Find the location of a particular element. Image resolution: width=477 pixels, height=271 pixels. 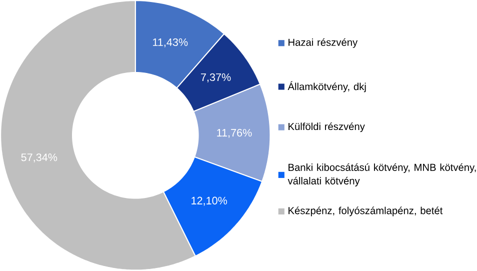

data-label: 12,10% is located at coordinates (210, 201).